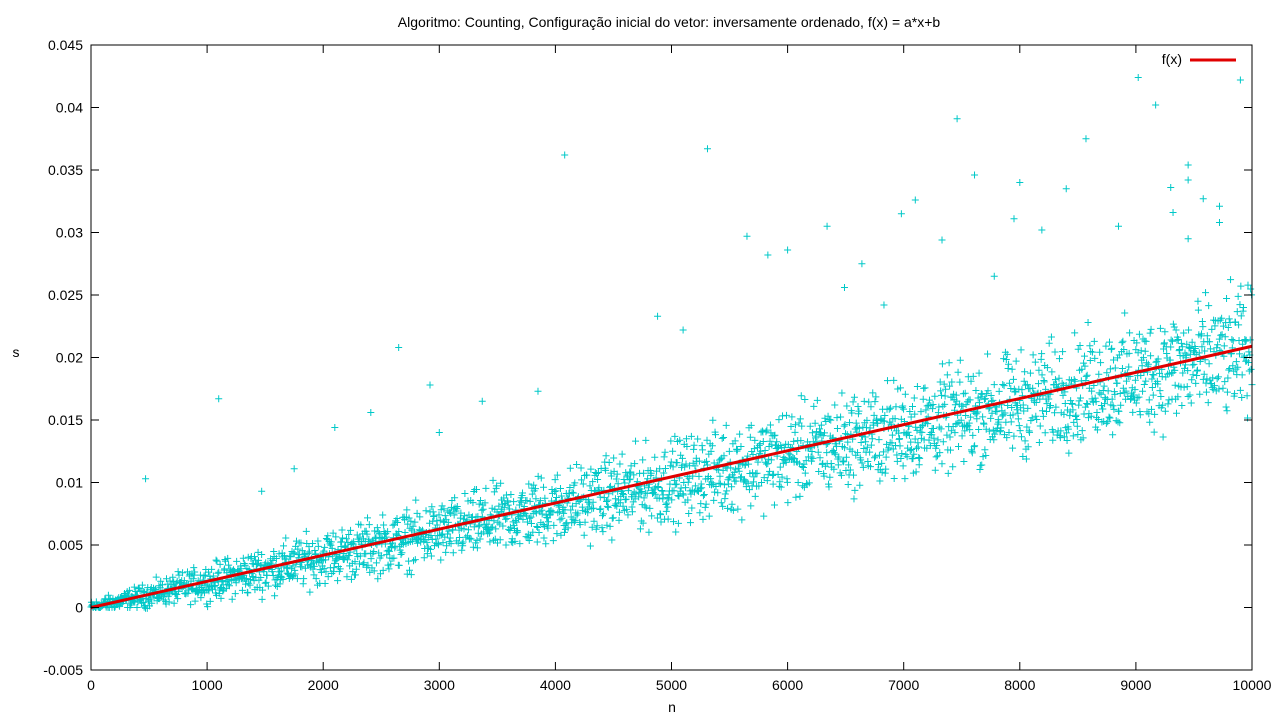  I want to click on y-tick-label: 0.02, so click(69, 358).